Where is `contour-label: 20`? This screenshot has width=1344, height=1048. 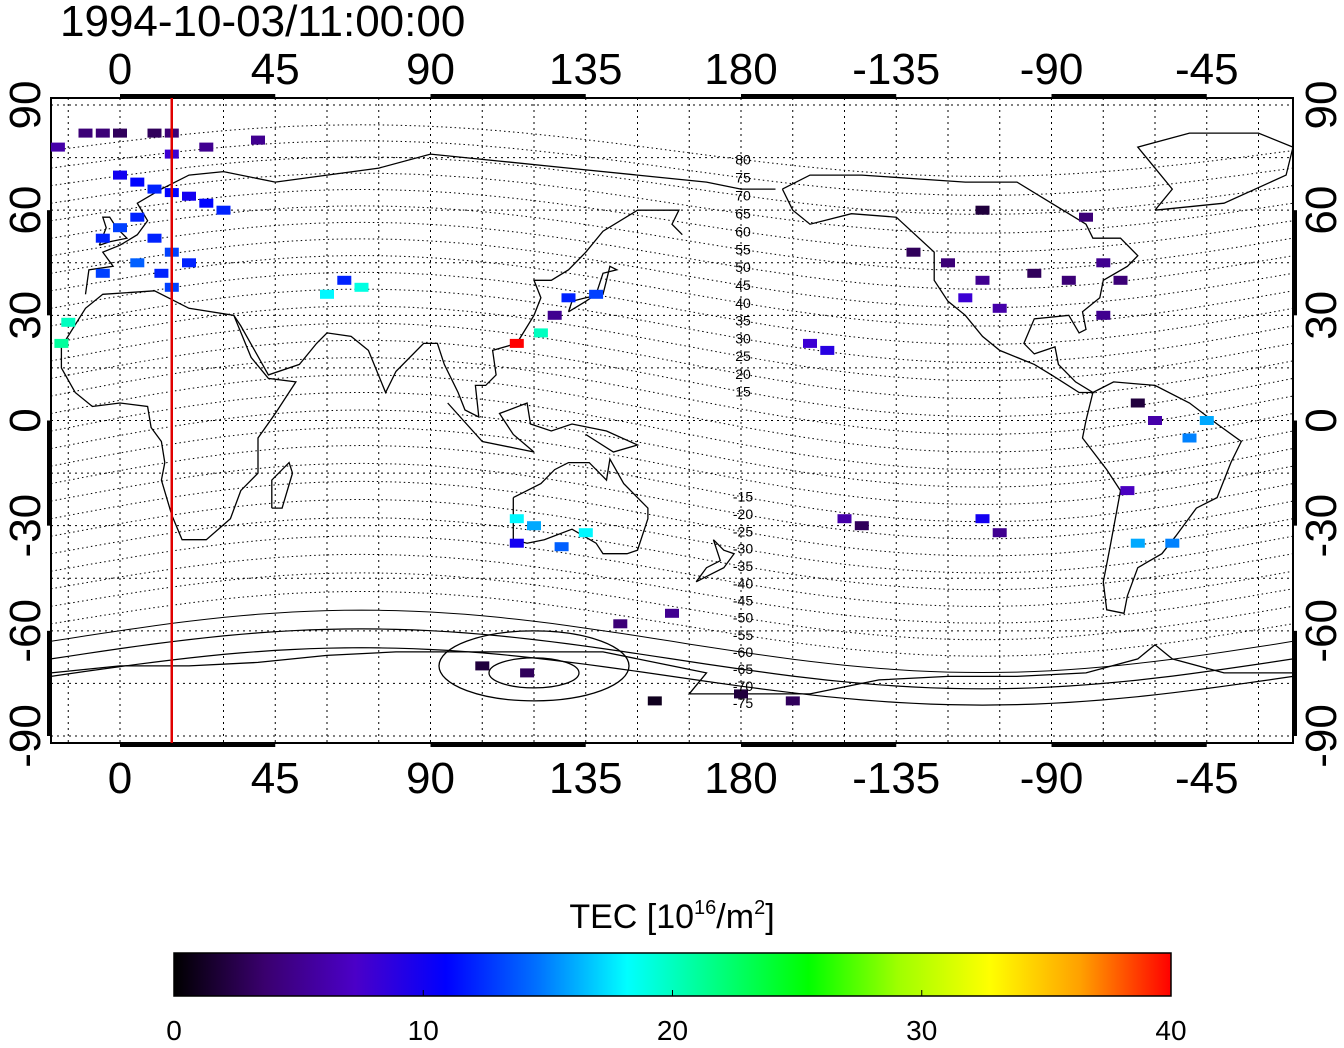 contour-label: 20 is located at coordinates (743, 374).